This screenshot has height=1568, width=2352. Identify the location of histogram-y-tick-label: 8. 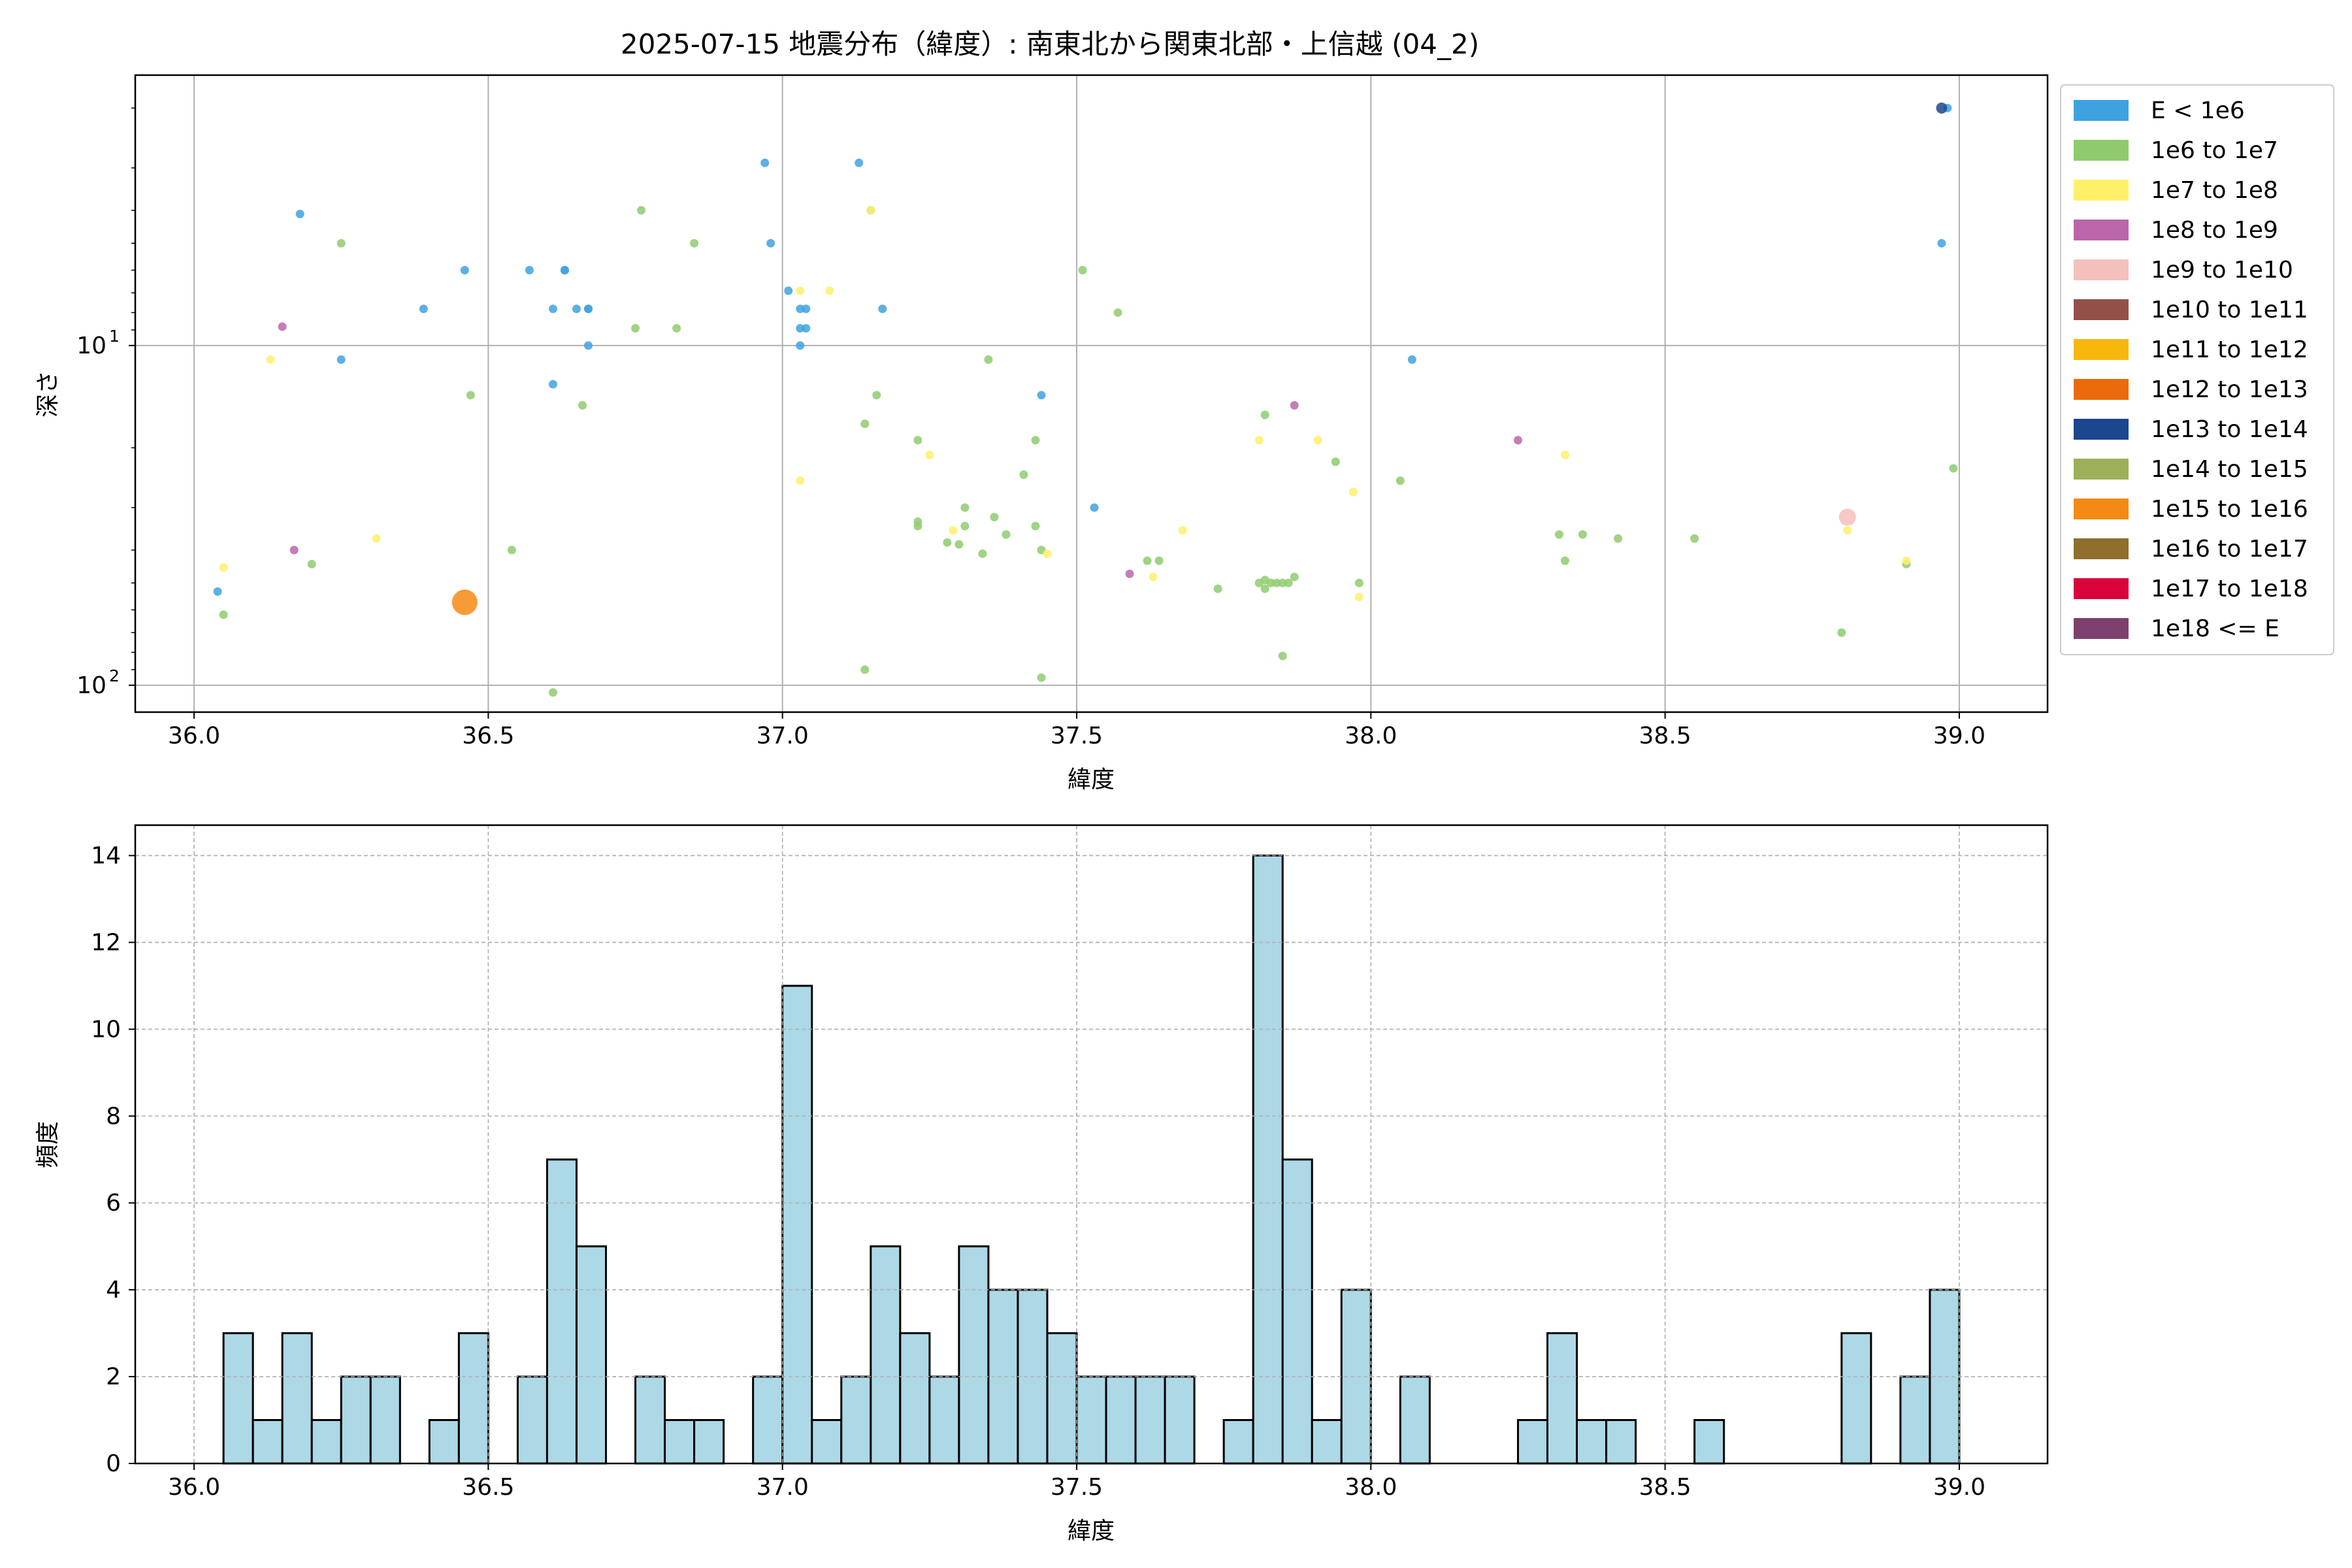
(113, 1116).